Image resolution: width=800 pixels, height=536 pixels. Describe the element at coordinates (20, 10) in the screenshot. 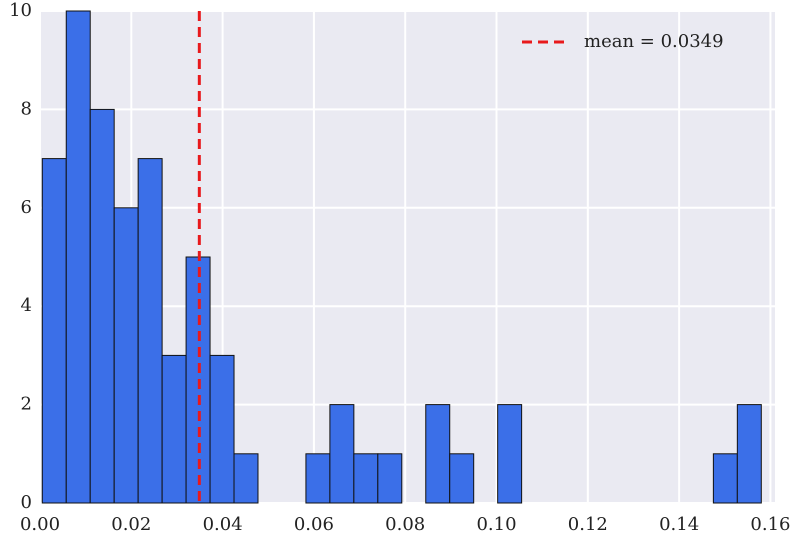

I see `y-tick-label: 10` at that location.